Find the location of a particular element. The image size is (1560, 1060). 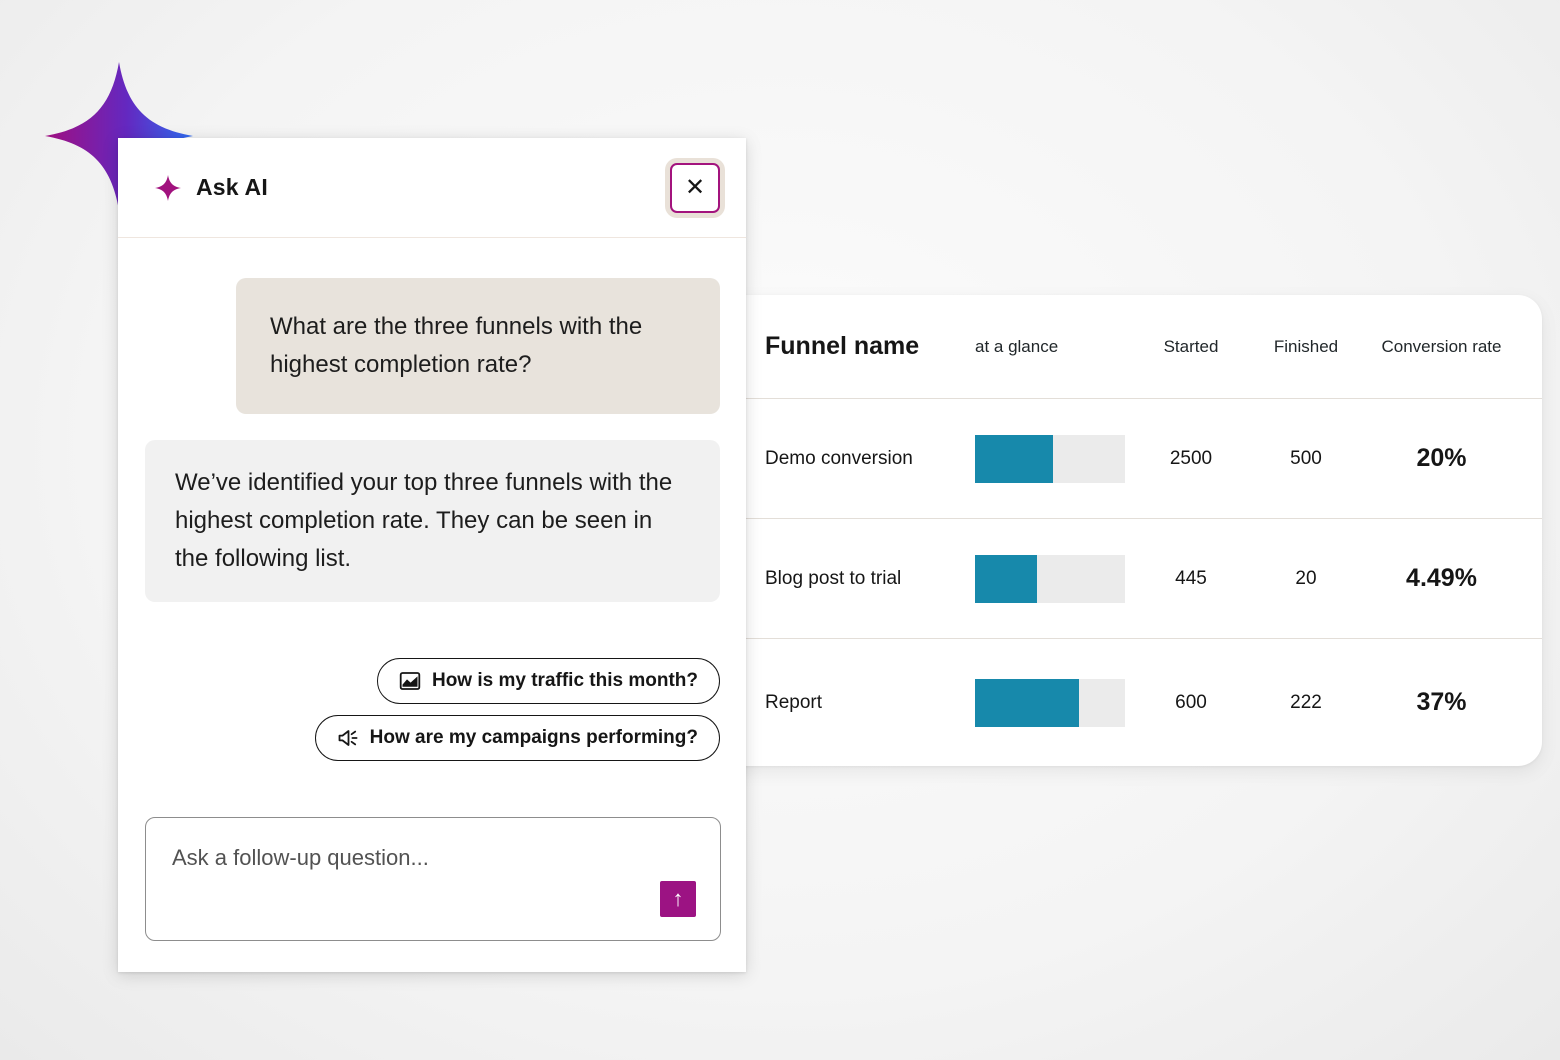

close-icon: ✕ is located at coordinates (695, 187).